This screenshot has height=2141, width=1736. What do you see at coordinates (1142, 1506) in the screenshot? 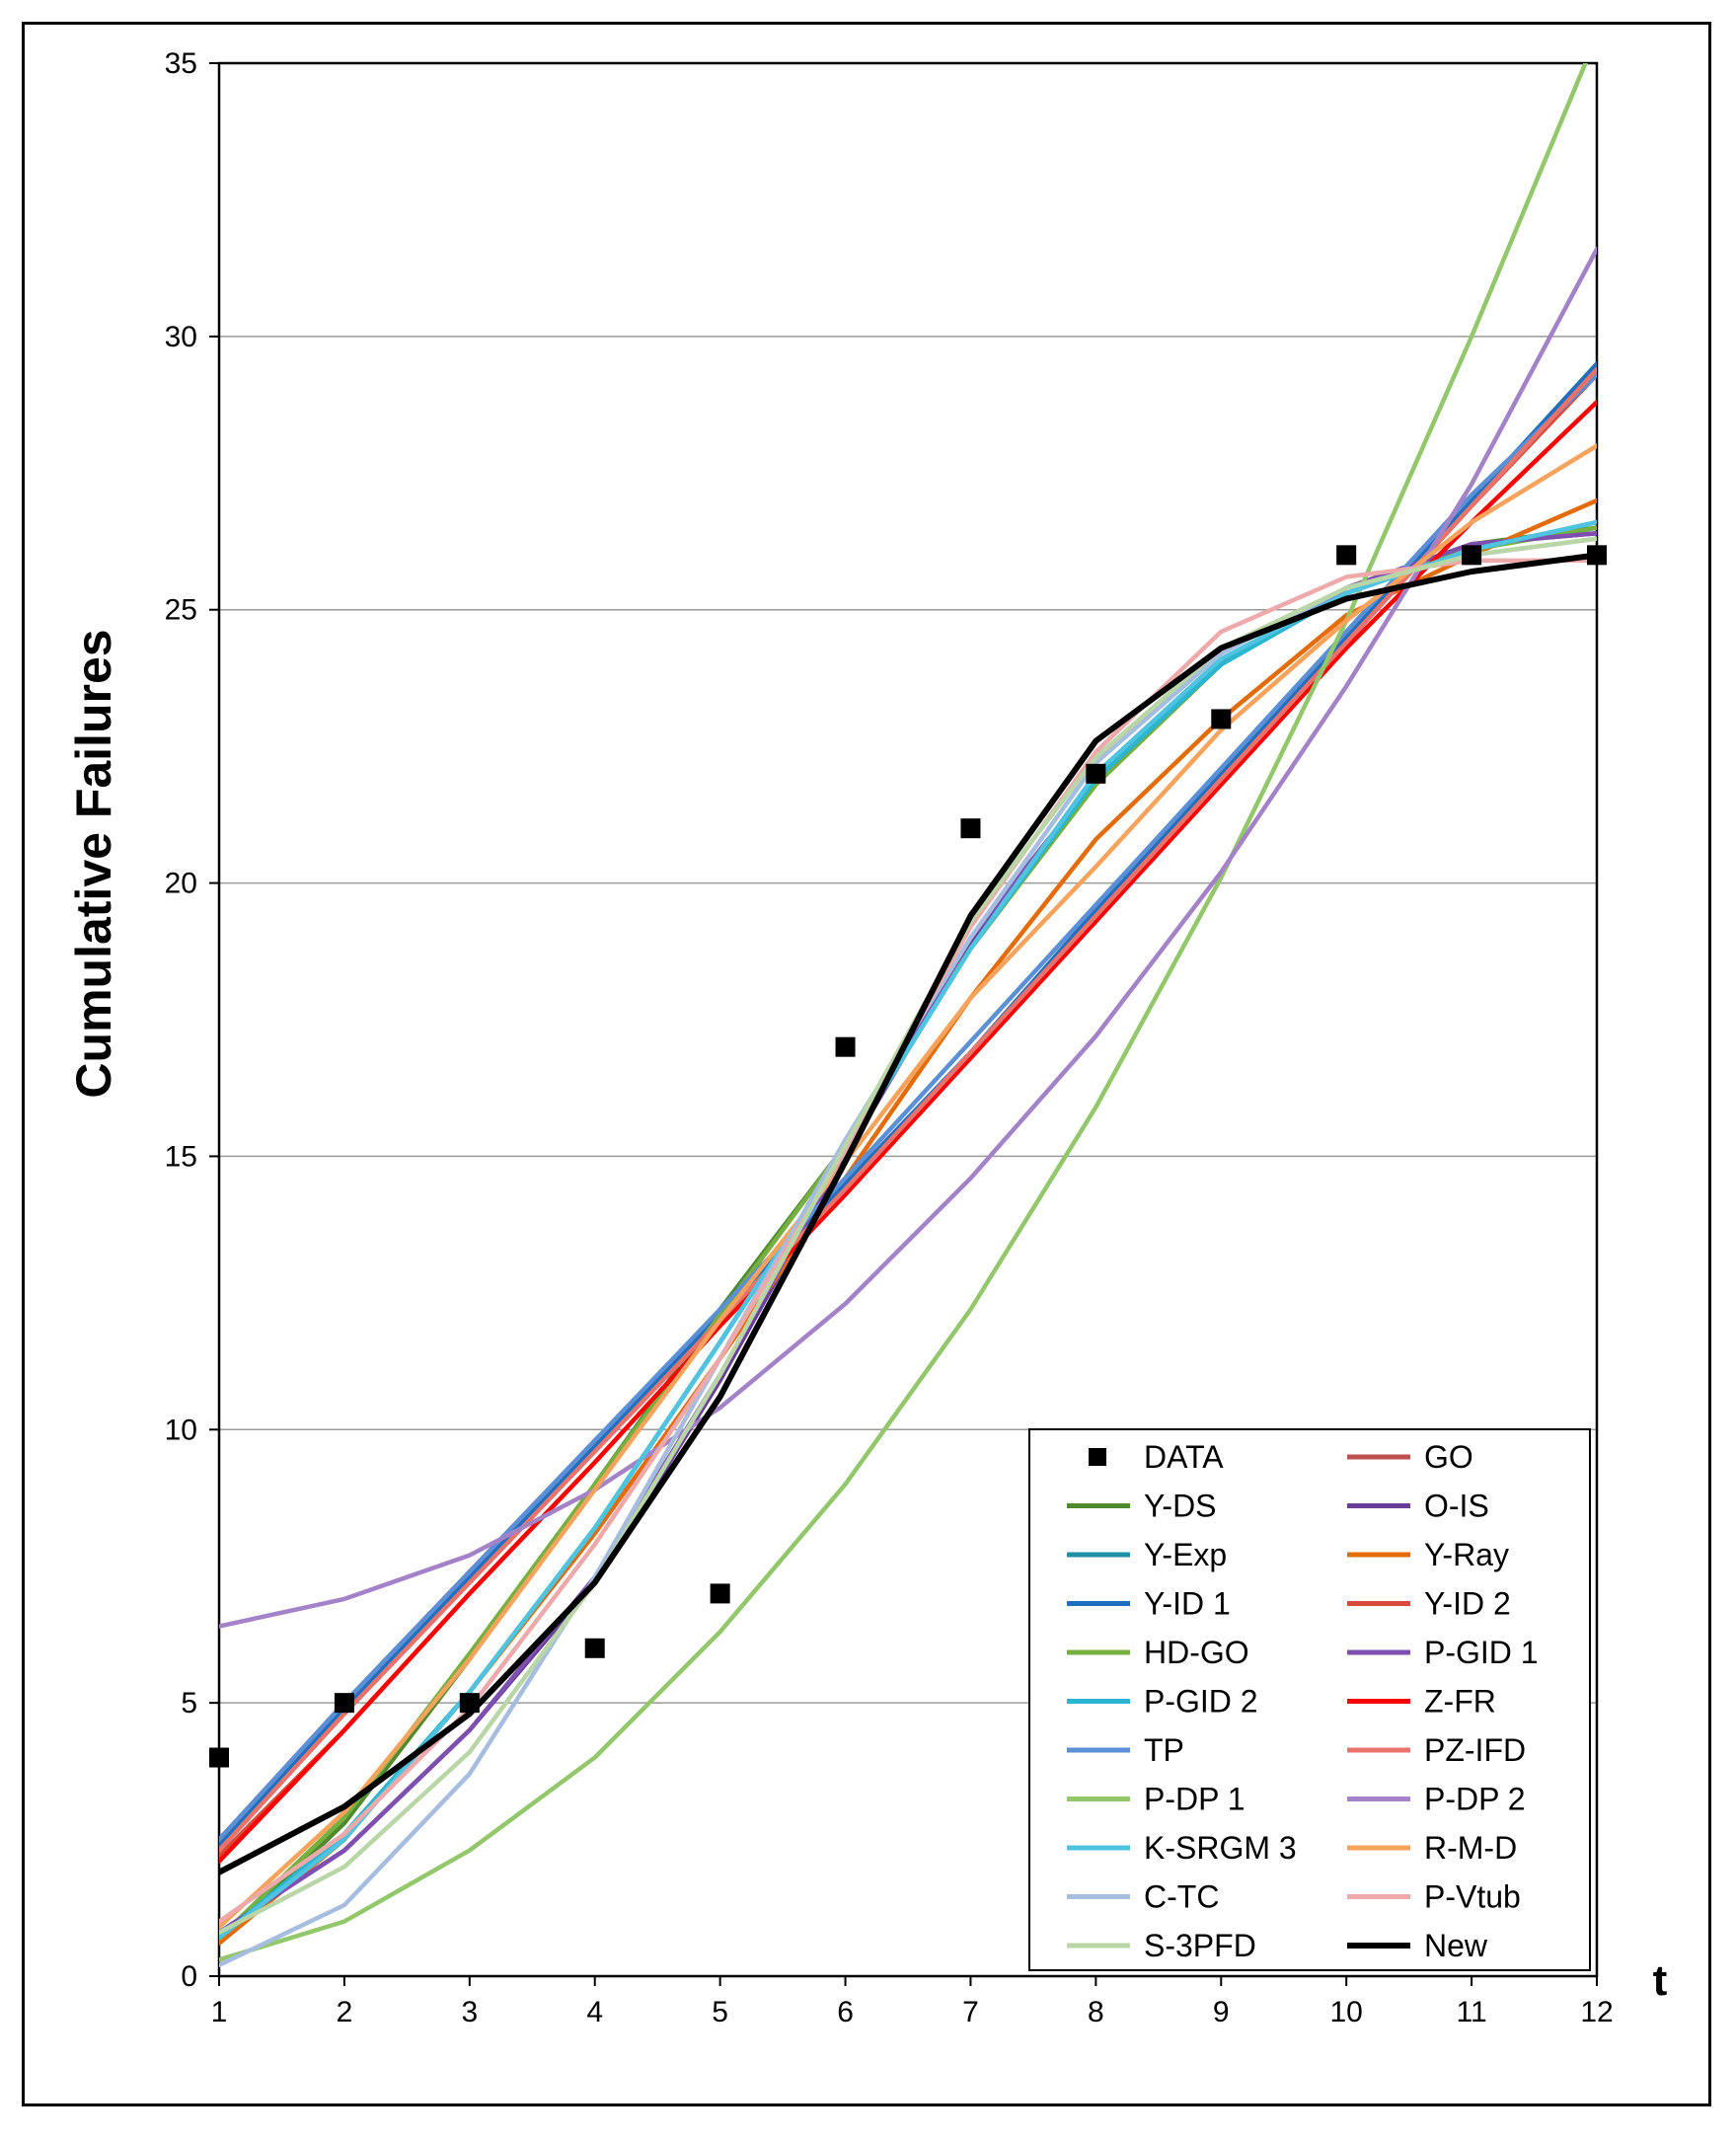
I see `legend-entry: Y-DS` at bounding box center [1142, 1506].